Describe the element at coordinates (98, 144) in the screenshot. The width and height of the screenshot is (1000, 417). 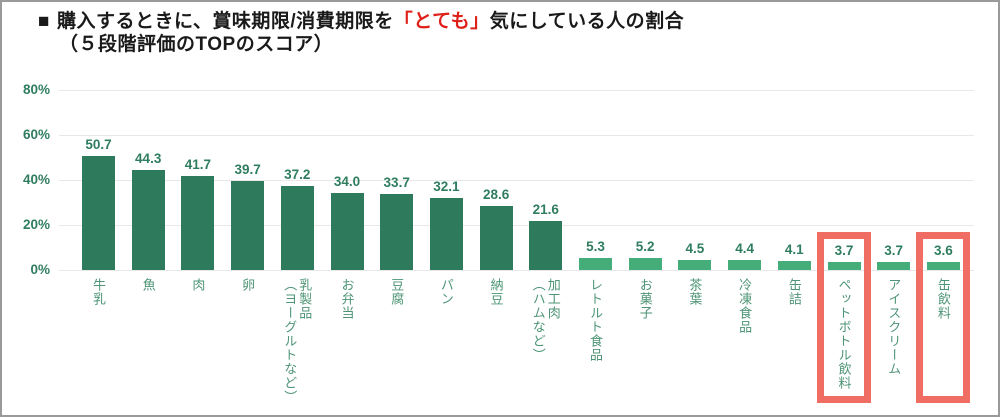
I see `bar-value-label: 50.7` at that location.